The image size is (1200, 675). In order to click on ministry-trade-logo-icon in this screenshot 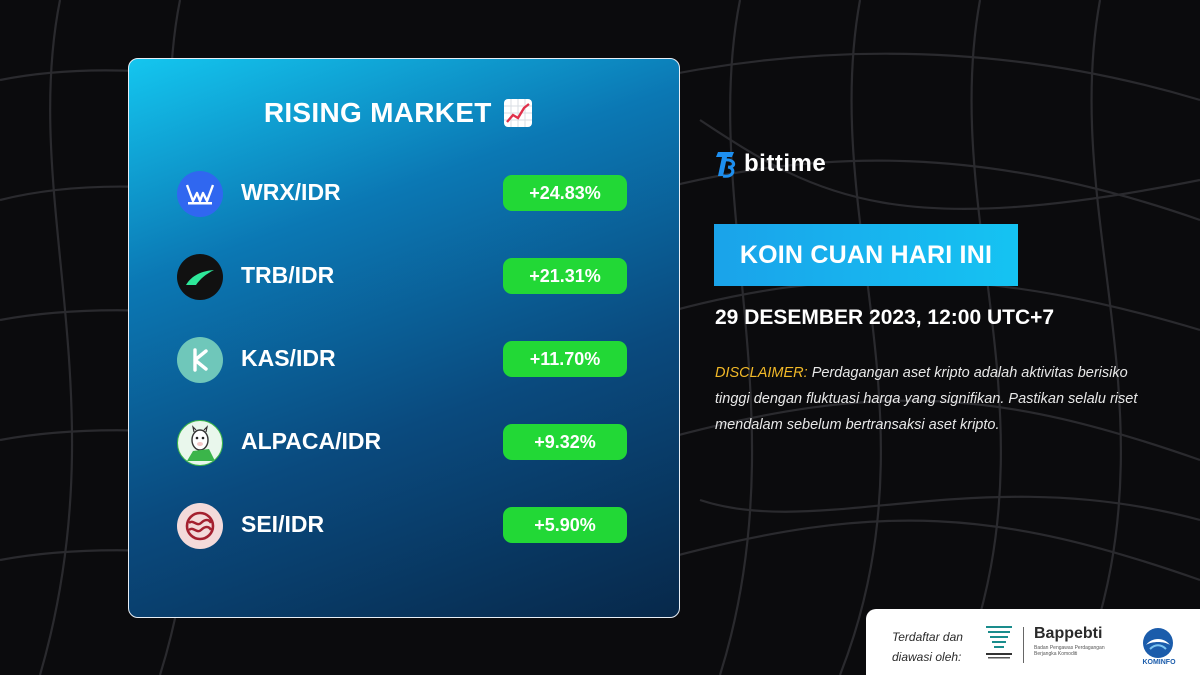, I will do `click(999, 642)`.